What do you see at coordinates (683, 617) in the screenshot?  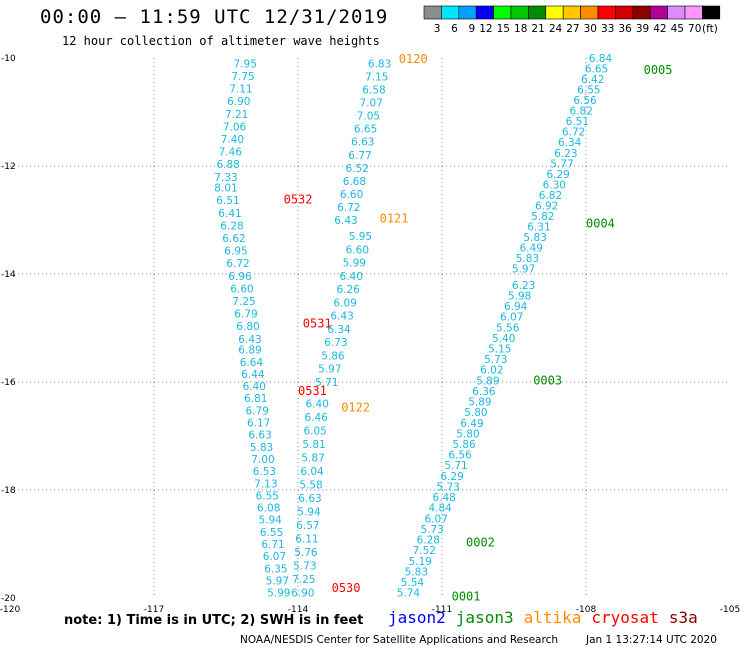 I see `legend-s3a: s3a` at bounding box center [683, 617].